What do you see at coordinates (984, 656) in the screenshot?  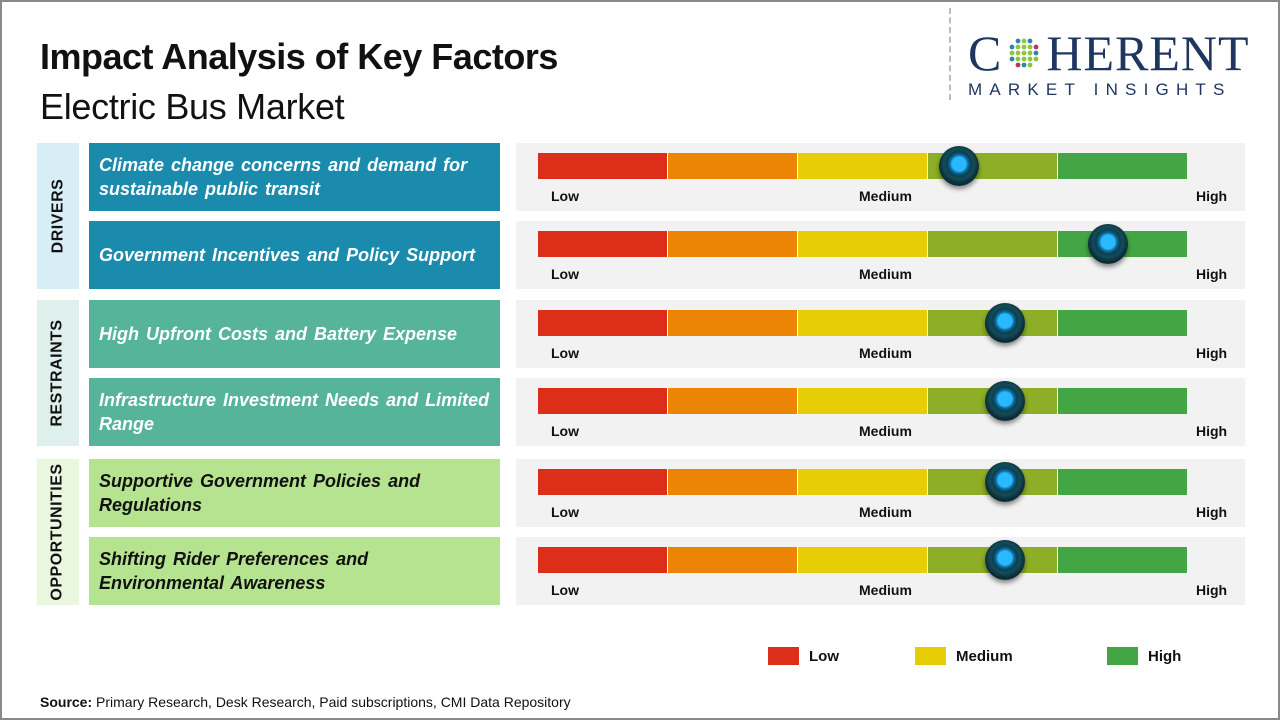 I see `legend-label: Medium` at bounding box center [984, 656].